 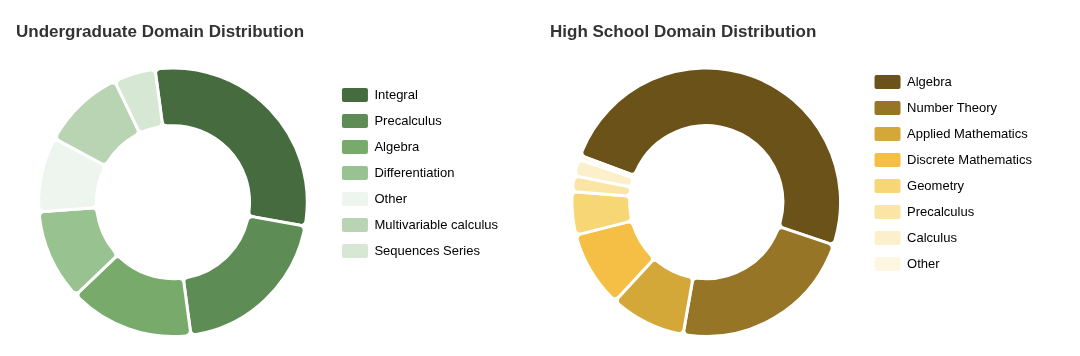 I want to click on legend-label: Calculus, so click(x=932, y=237).